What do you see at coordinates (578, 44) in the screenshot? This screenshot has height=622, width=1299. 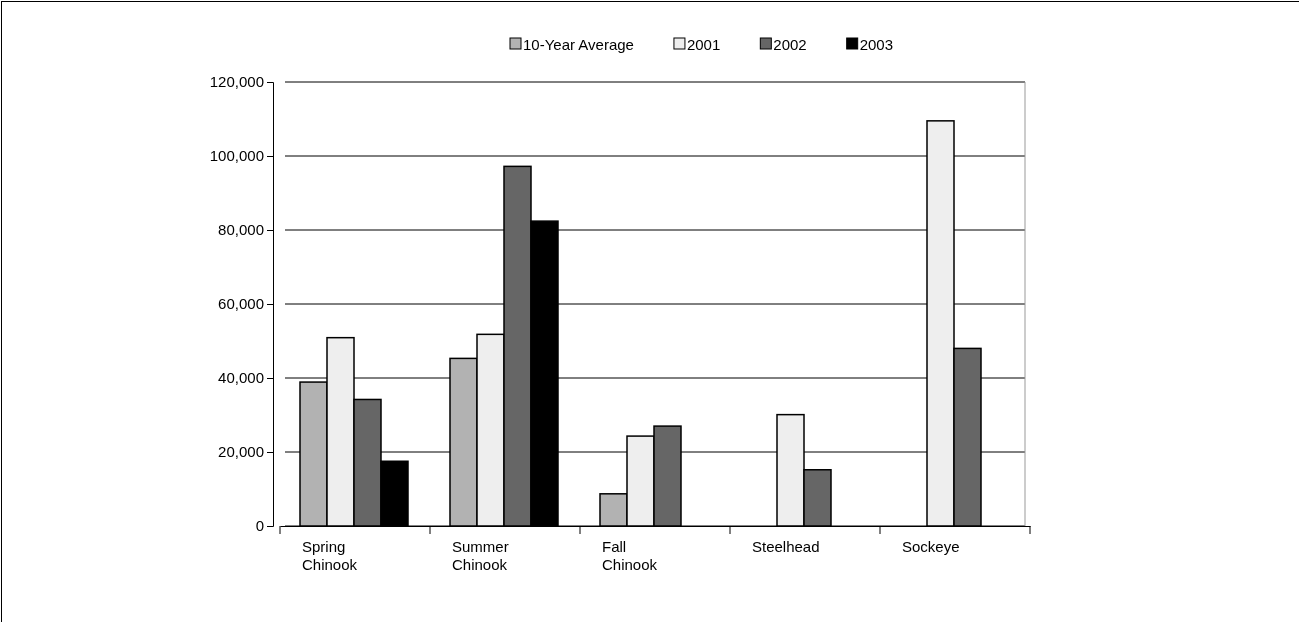 I see `legend-label: 10-Year Average` at bounding box center [578, 44].